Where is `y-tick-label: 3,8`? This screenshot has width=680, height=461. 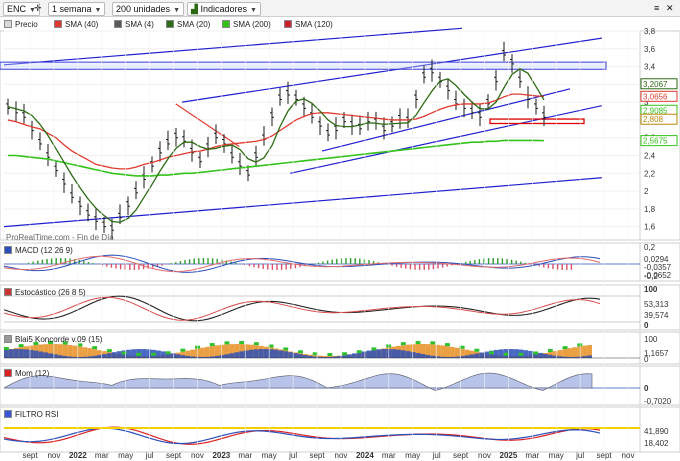
y-tick-label: 3,8 is located at coordinates (650, 31).